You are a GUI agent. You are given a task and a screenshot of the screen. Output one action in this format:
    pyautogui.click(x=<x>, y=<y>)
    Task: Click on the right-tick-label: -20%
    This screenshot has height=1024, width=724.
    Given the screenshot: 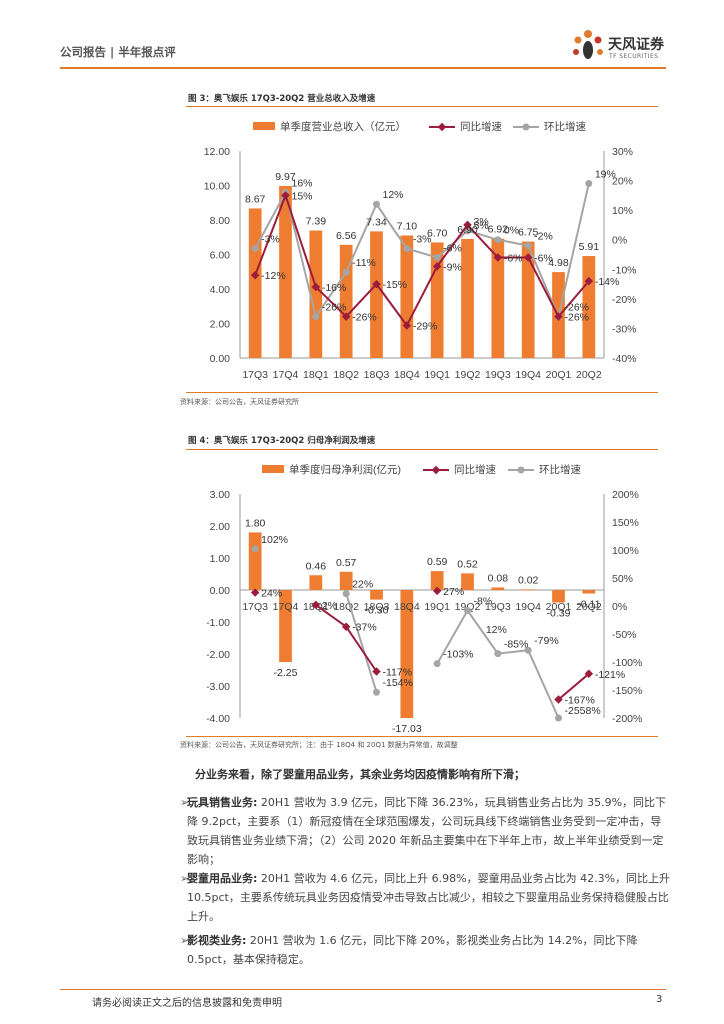 What is the action you would take?
    pyautogui.click(x=624, y=300)
    